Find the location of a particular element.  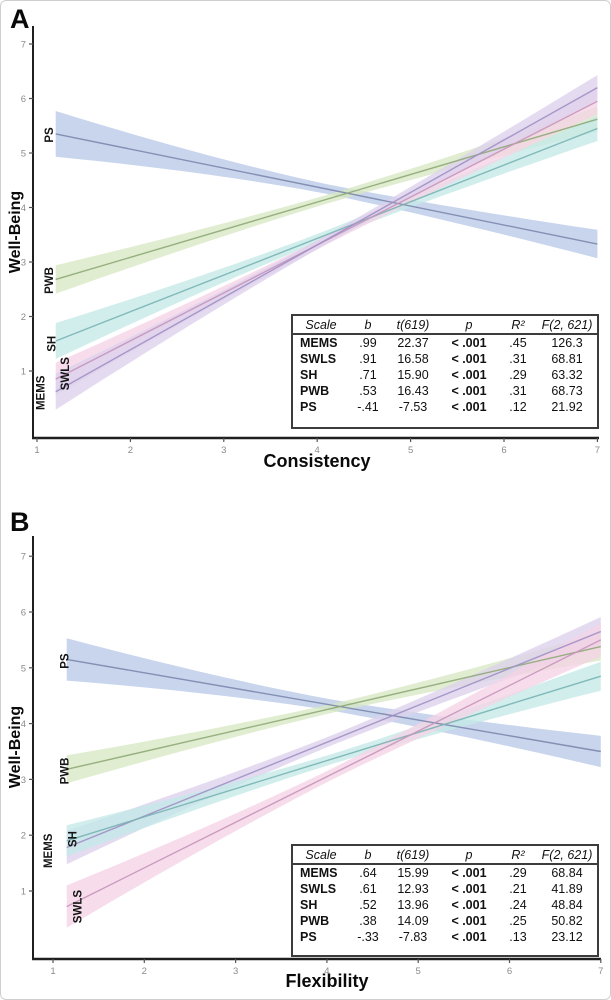

y-tick-label: 2 is located at coordinates (23, 317).